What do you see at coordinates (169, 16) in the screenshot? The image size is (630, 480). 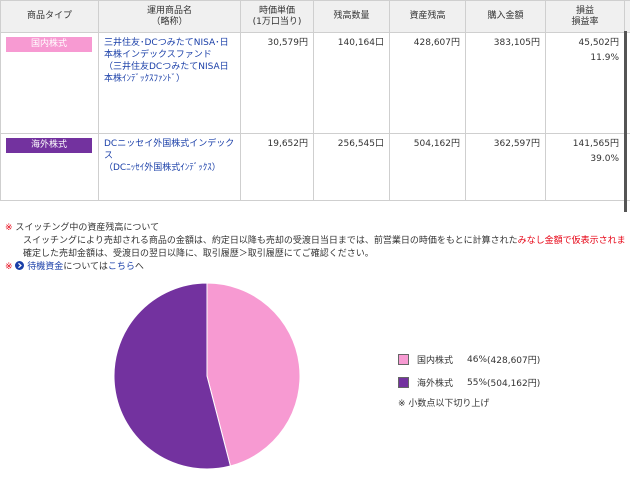 I see `header-product-name: 運用商品名 （略称）` at bounding box center [169, 16].